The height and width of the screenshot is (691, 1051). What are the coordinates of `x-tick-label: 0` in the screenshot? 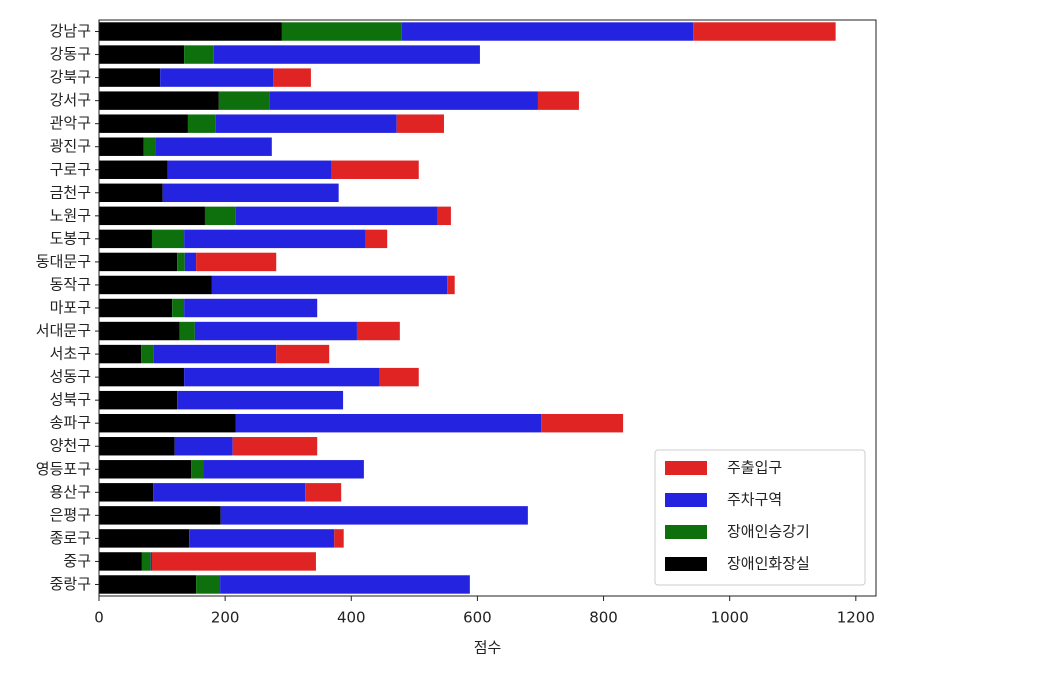 It's located at (99, 618).